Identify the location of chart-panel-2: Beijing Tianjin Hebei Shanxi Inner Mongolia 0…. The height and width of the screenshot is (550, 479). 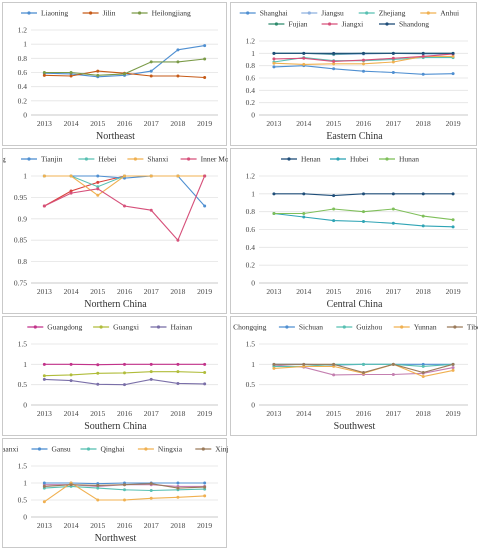
(115, 231).